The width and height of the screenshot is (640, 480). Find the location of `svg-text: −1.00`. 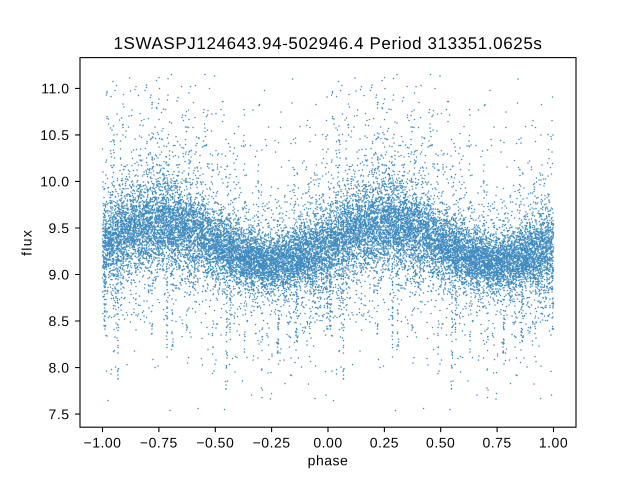

svg-text: −1.00 is located at coordinates (103, 442).